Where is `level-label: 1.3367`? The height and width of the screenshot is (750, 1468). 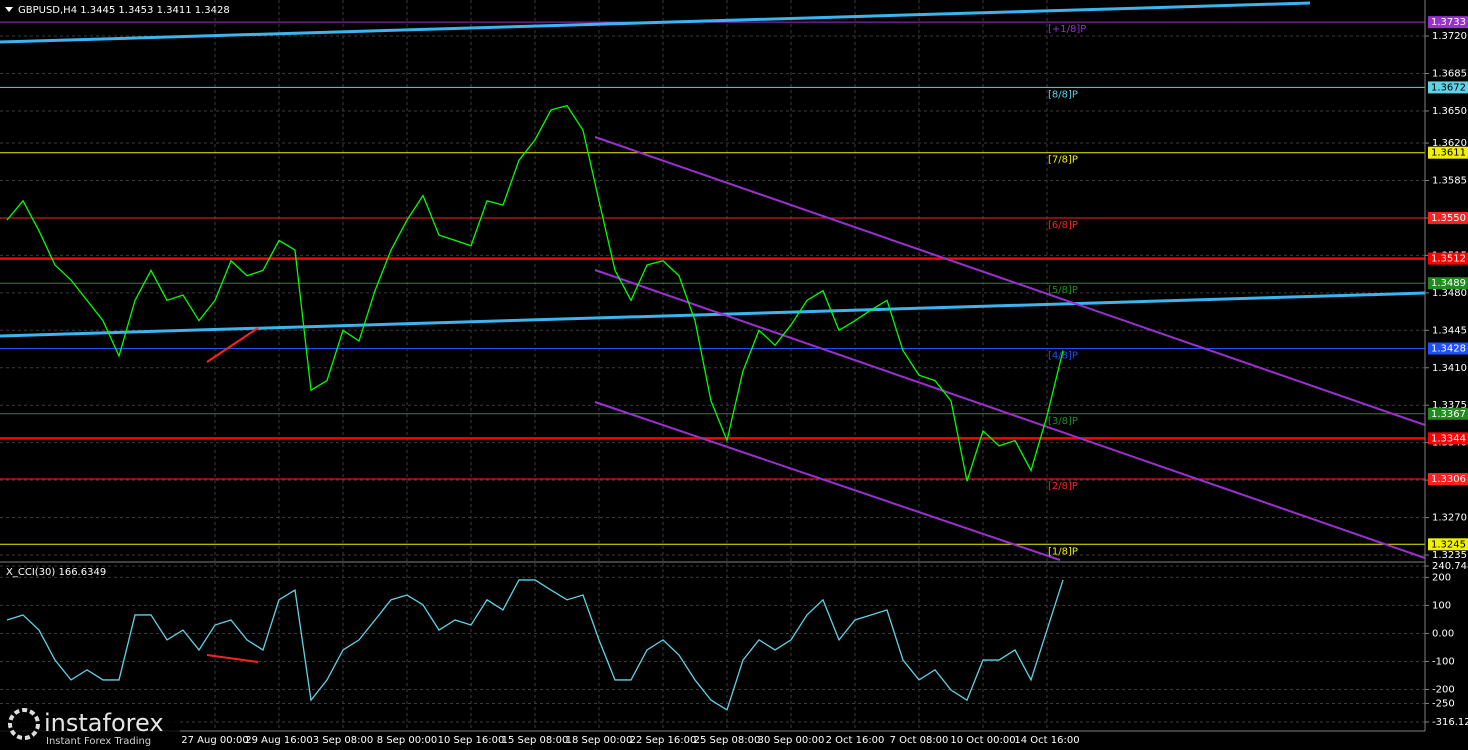 level-label: 1.3367 is located at coordinates (1448, 414).